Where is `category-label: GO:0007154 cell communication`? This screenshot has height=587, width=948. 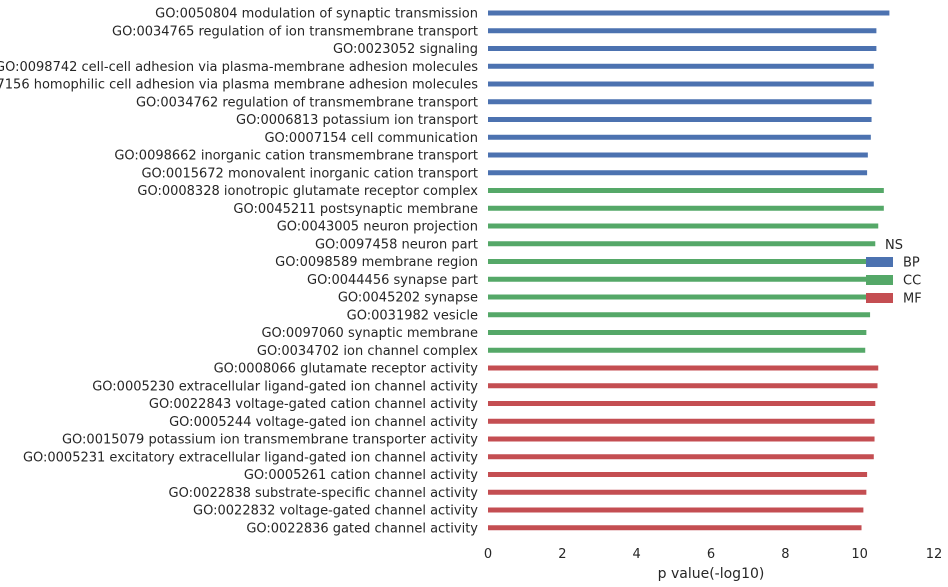
category-label: GO:0007154 cell communication is located at coordinates (371, 138).